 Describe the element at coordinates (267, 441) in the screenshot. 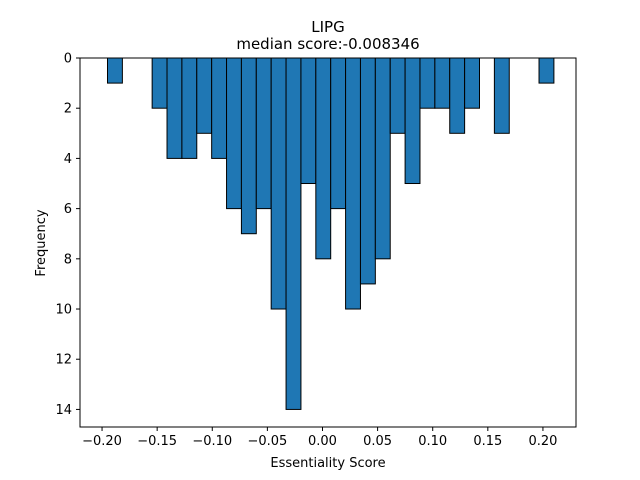

I see `x-tick-label: −0.05` at that location.